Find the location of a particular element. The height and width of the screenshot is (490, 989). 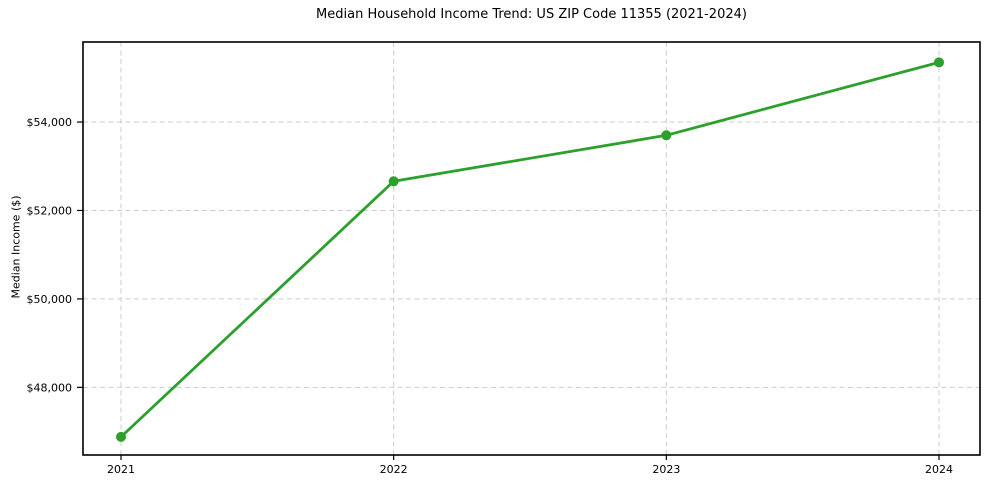

y-tick-label: $52,000 is located at coordinates (50, 210).